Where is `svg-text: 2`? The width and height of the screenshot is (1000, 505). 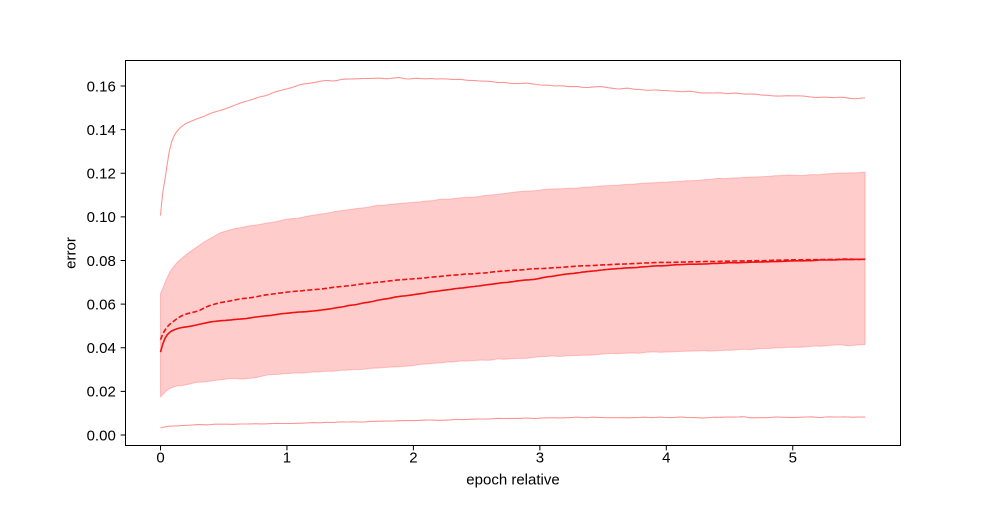 svg-text: 2 is located at coordinates (413, 458).